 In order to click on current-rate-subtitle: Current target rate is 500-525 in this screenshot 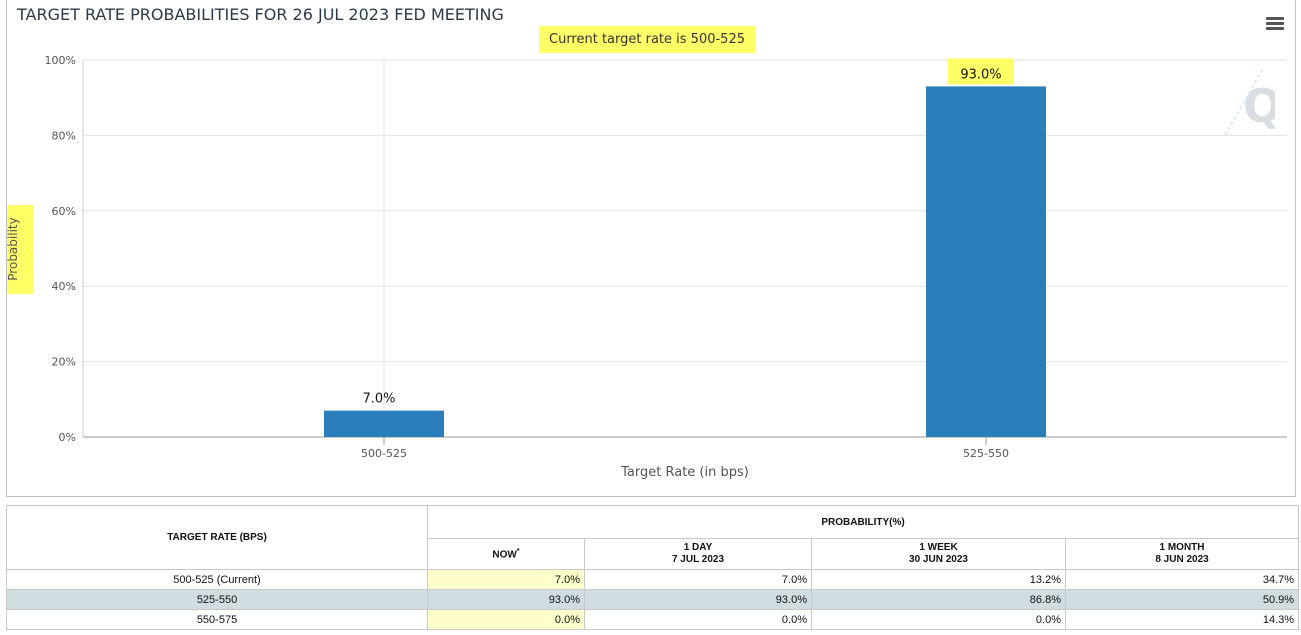, I will do `click(647, 39)`.